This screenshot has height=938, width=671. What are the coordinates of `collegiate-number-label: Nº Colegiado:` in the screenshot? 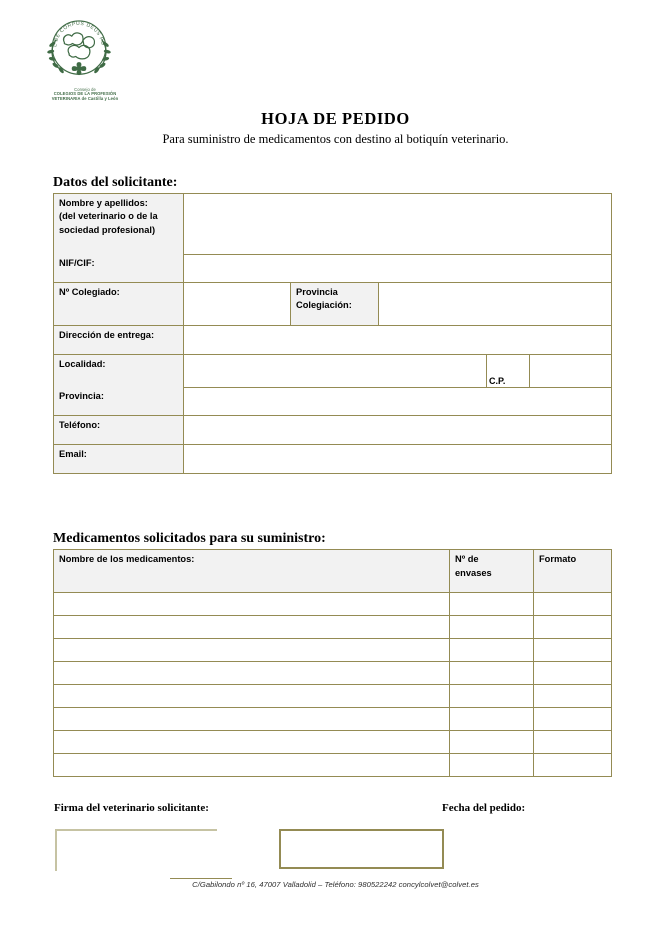 It's located at (118, 304).